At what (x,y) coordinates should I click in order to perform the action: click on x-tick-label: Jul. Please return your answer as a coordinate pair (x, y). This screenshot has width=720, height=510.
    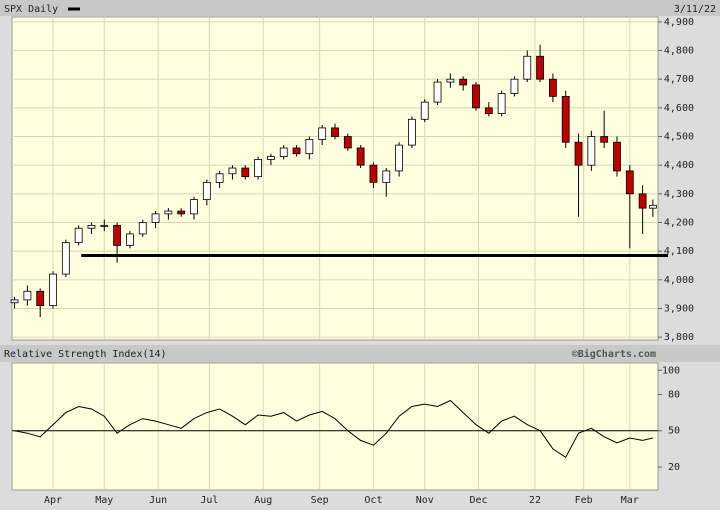
    Looking at the image, I should click on (209, 500).